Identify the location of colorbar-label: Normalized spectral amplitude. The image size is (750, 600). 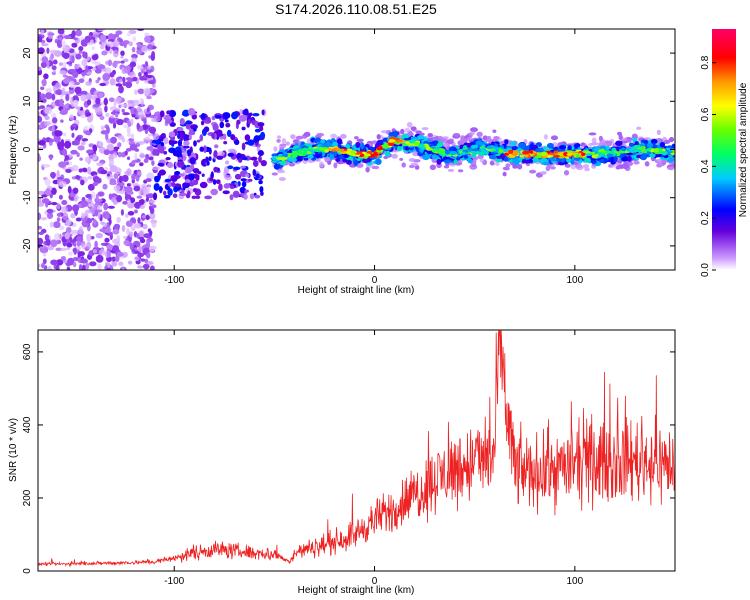
(743, 149).